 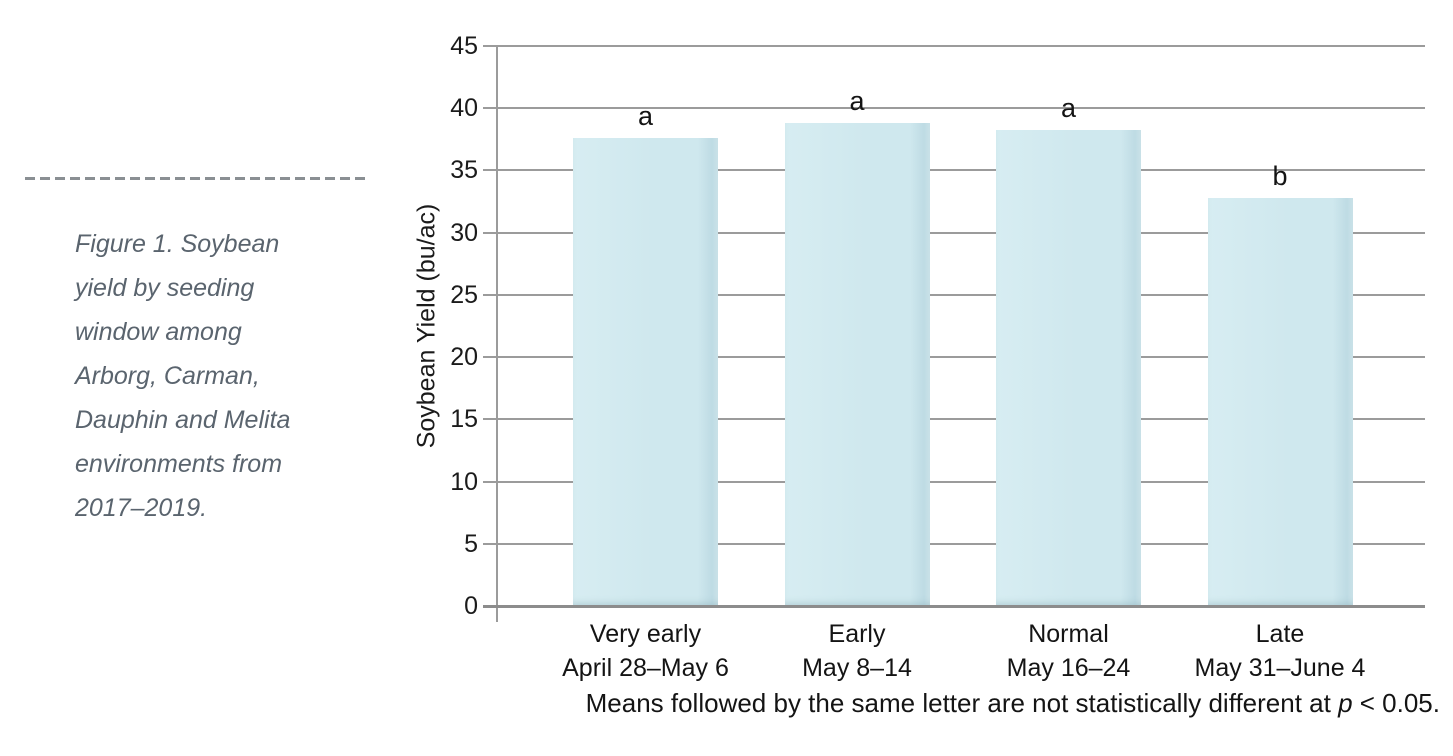 What do you see at coordinates (1068, 367) in the screenshot?
I see `bar-normal` at bounding box center [1068, 367].